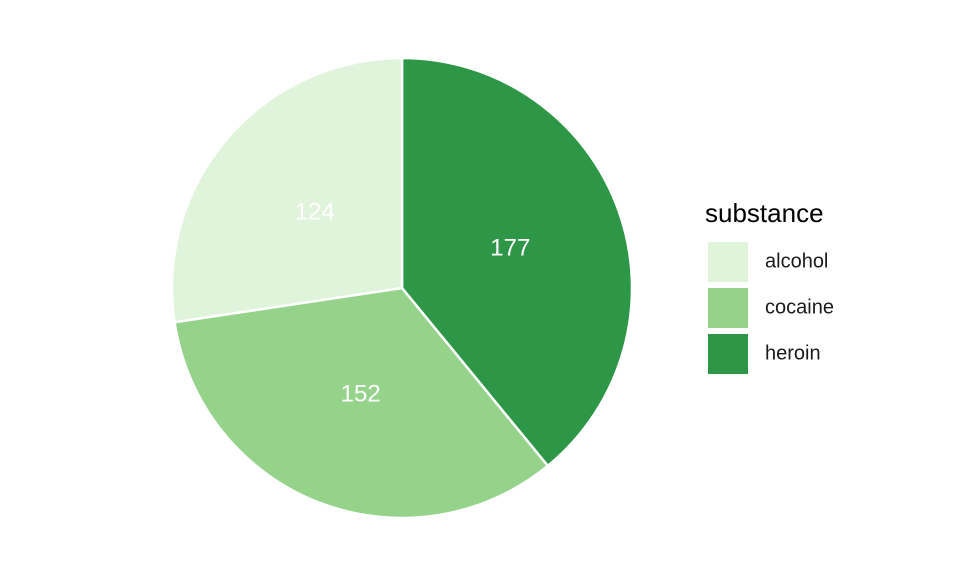 The height and width of the screenshot is (576, 960). I want to click on data-label-cocaine: 152, so click(361, 394).